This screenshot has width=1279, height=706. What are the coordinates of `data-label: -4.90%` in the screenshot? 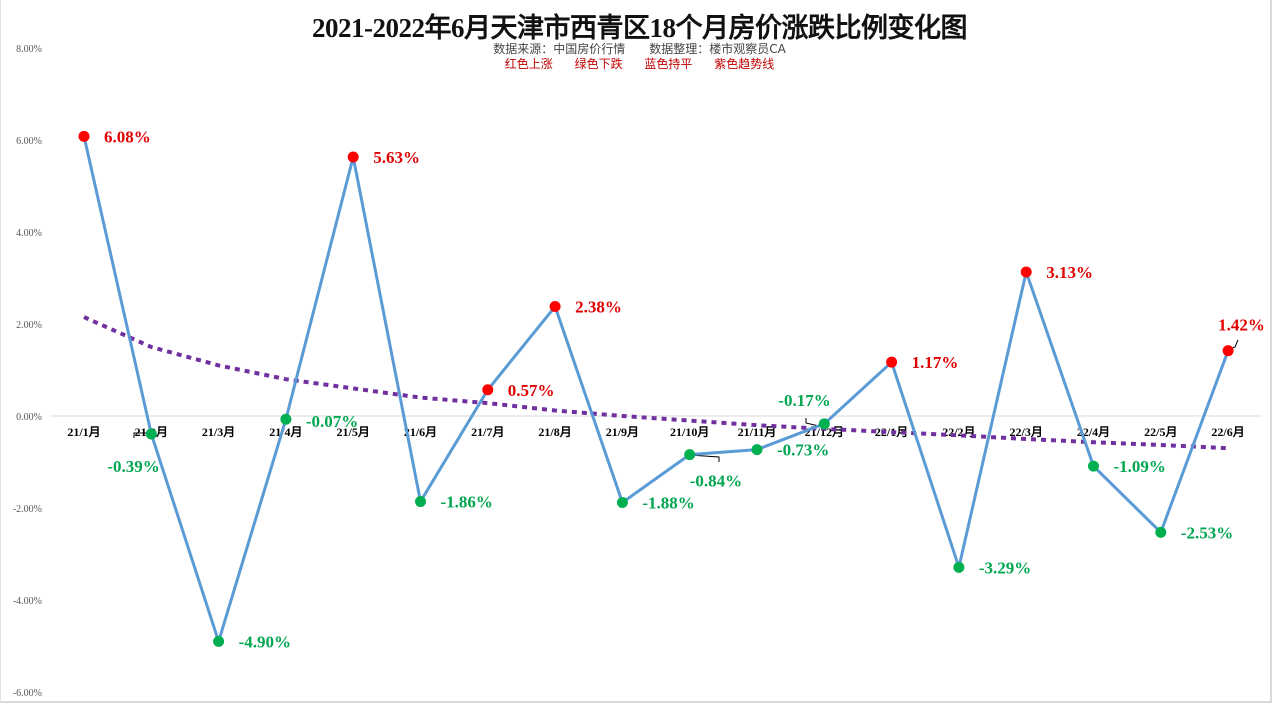 It's located at (265, 641).